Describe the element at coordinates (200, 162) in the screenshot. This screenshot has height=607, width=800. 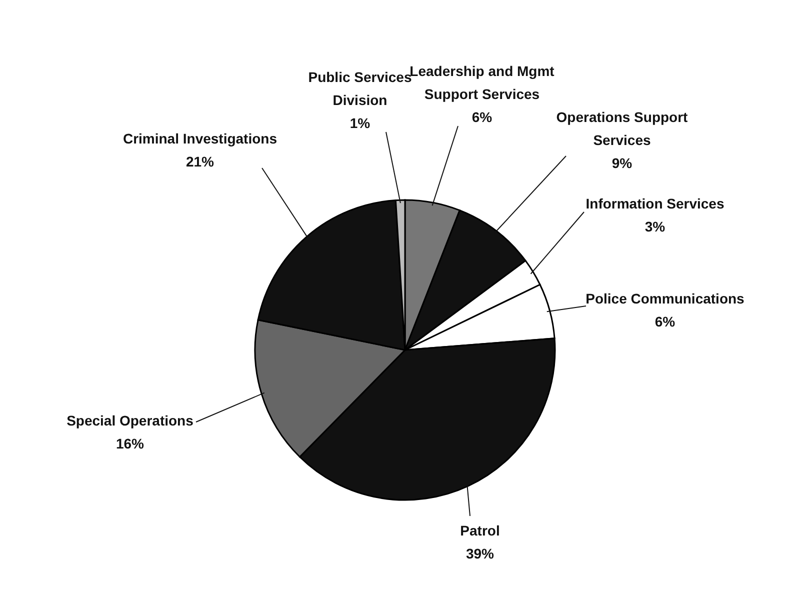
I see `data-label: 21%` at that location.